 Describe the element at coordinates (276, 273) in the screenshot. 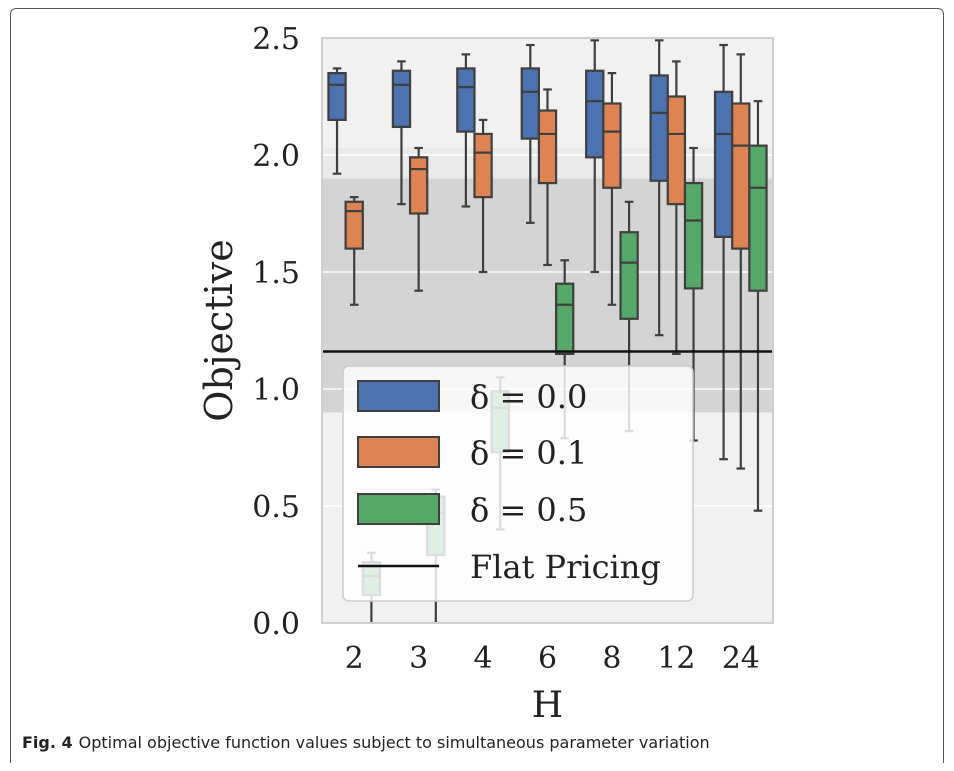

I see `y-tick-label: 1.5` at that location.